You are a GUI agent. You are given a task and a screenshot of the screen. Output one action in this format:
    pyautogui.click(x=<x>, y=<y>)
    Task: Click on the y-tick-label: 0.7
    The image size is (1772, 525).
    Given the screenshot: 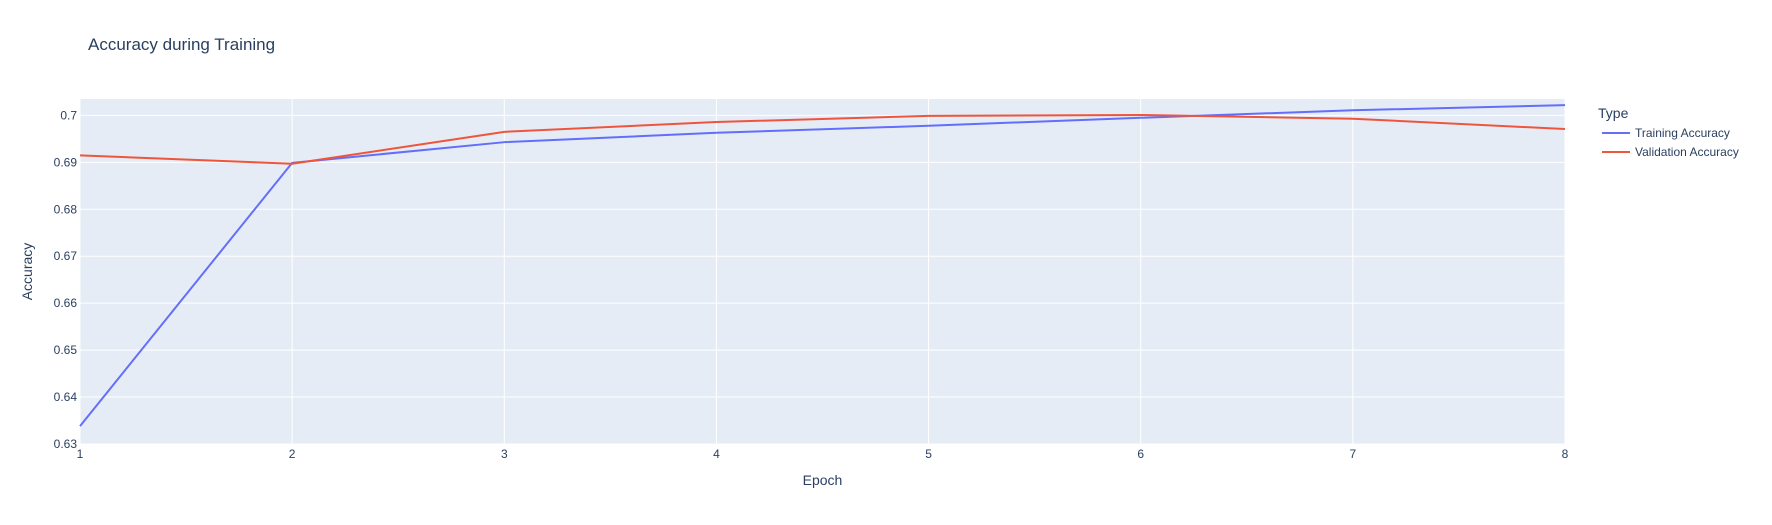 What is the action you would take?
    pyautogui.click(x=68, y=115)
    